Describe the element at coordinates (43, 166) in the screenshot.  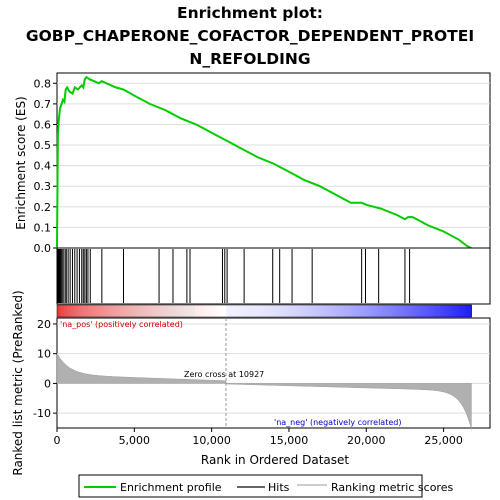
I see `es-y-tick-label: 0.4` at that location.